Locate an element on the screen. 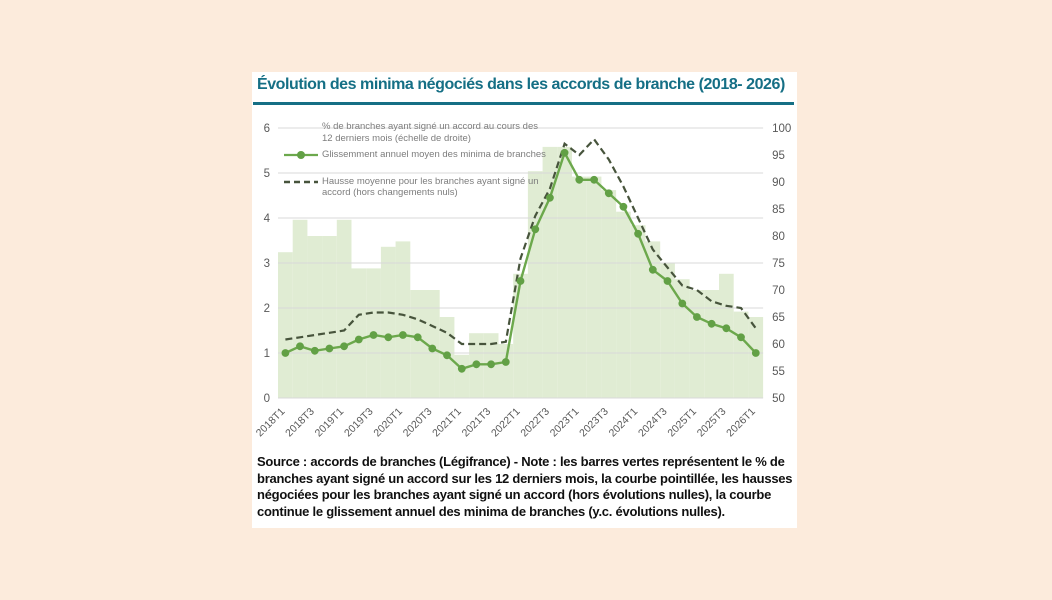 Image resolution: width=1052 pixels, height=600 pixels. x-axis-tick-label: 2023T1 is located at coordinates (565, 423).